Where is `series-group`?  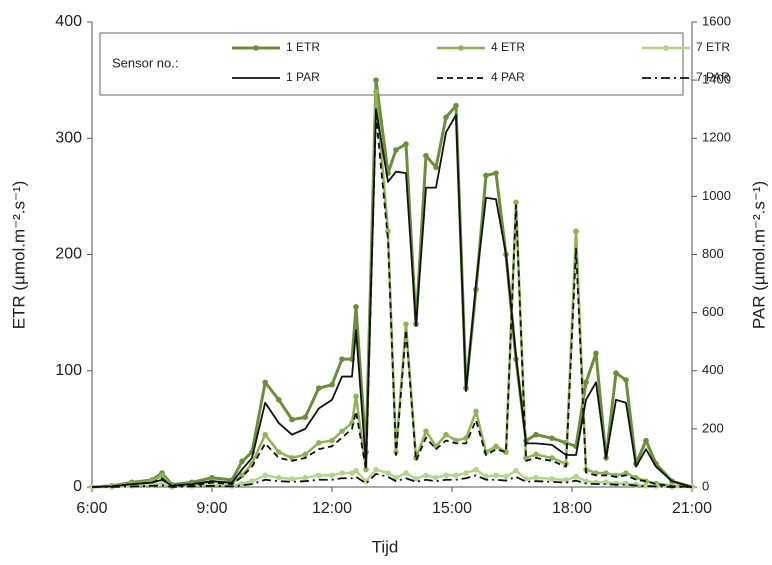
series-group is located at coordinates (392, 480).